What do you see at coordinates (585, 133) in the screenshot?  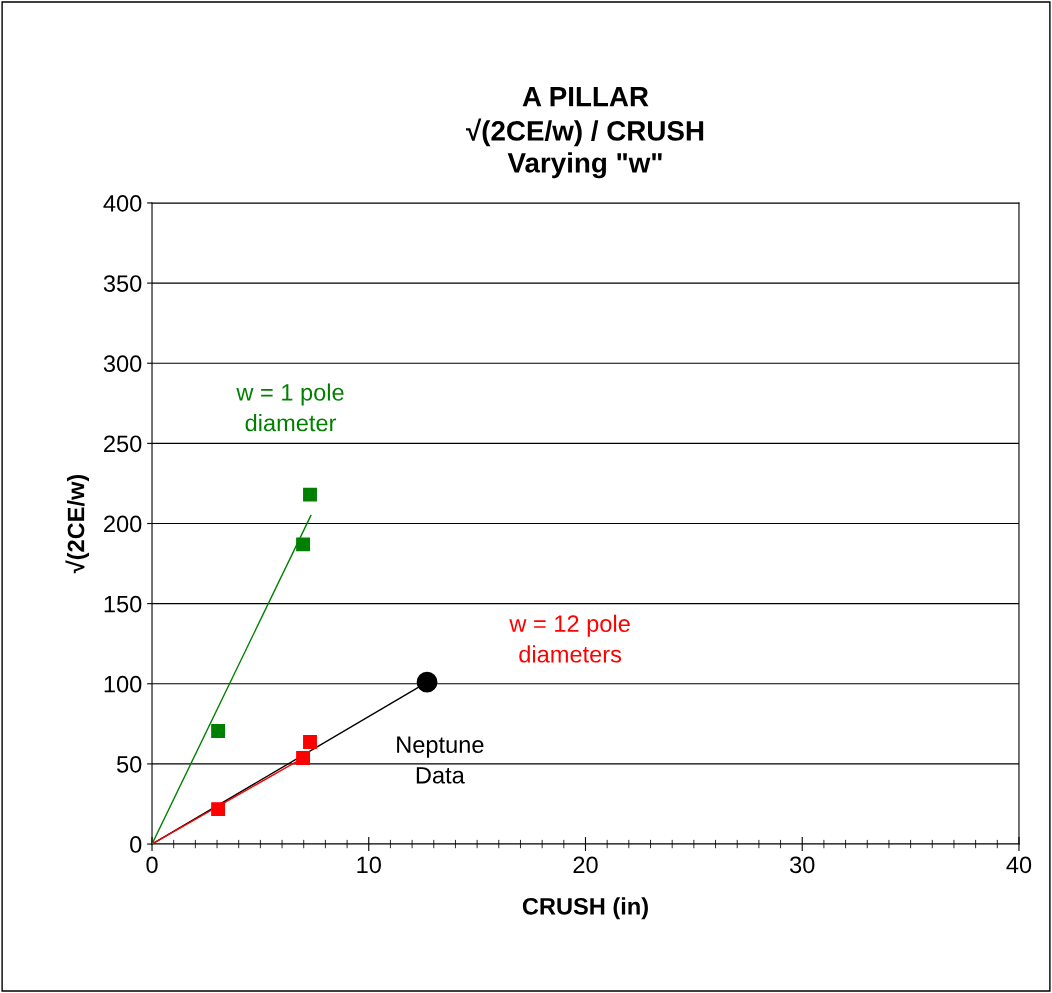 I see `chart-title: A PILLAR √(2CE/w) / CRUSH Varying "w"` at bounding box center [585, 133].